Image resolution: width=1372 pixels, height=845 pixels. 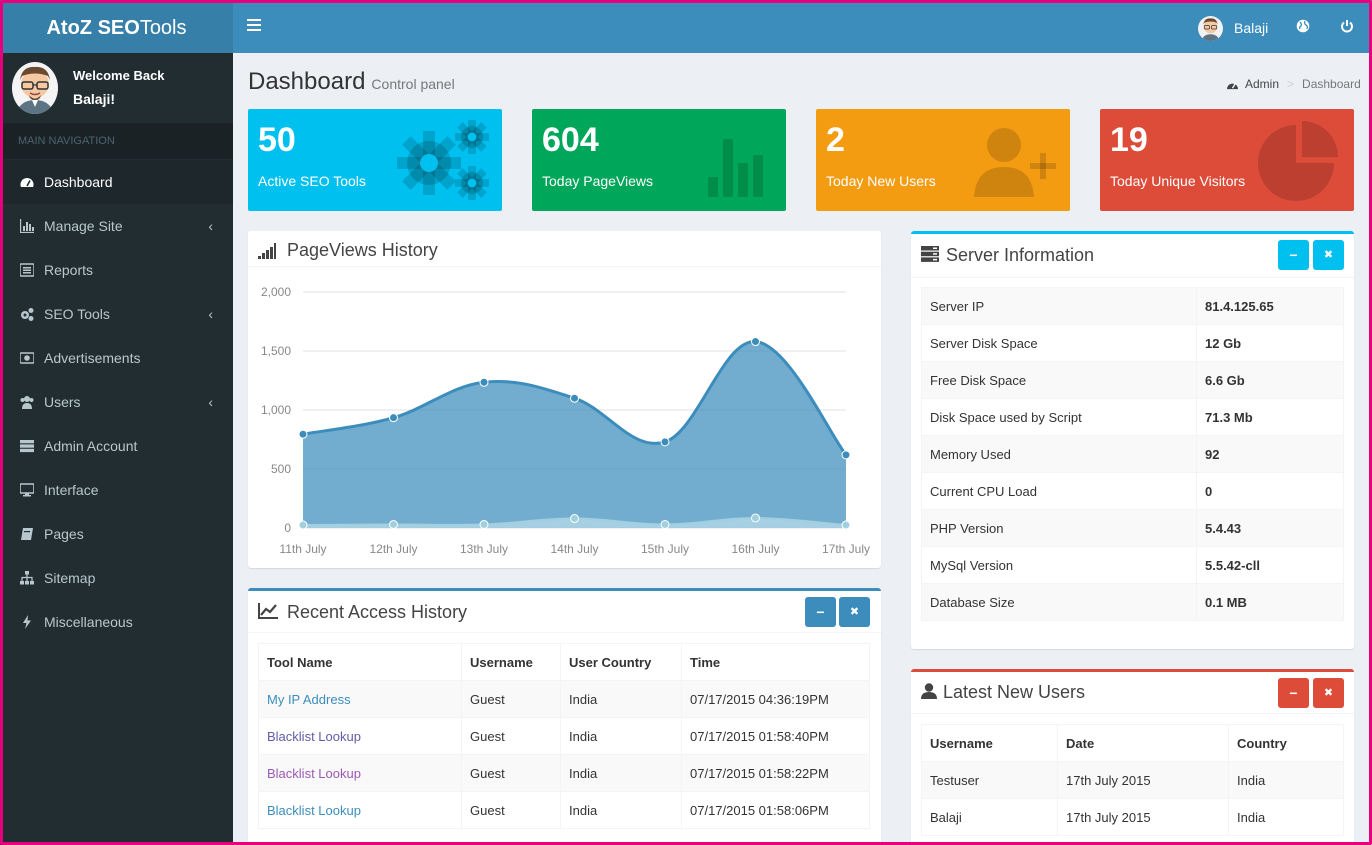 I want to click on info-value: 92, so click(x=1270, y=454).